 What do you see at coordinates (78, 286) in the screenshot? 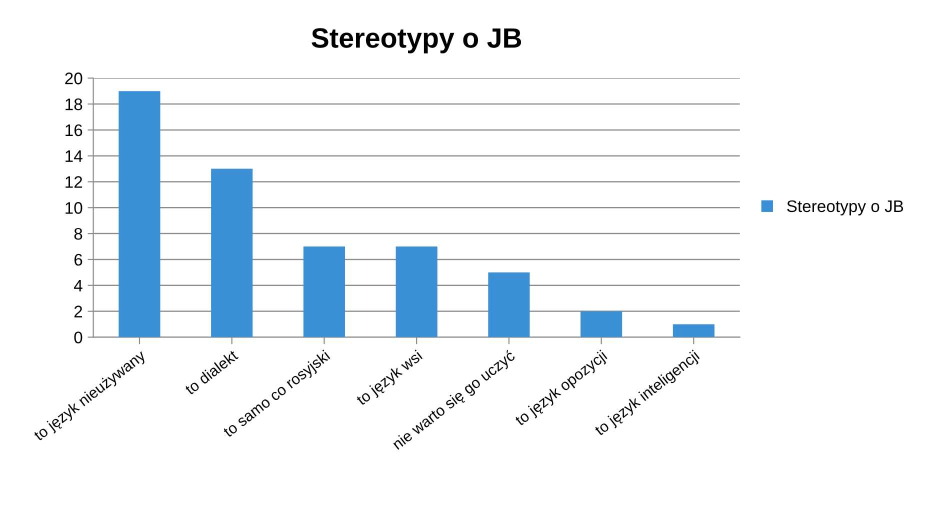
I see `y-tick-label: 4` at bounding box center [78, 286].